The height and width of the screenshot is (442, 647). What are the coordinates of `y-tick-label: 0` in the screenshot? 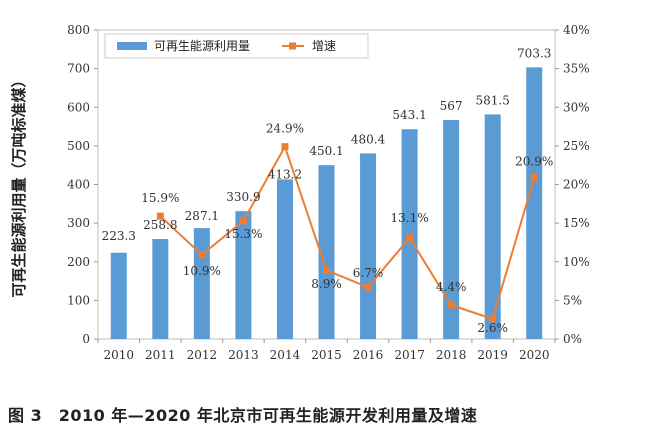 It's located at (86, 339).